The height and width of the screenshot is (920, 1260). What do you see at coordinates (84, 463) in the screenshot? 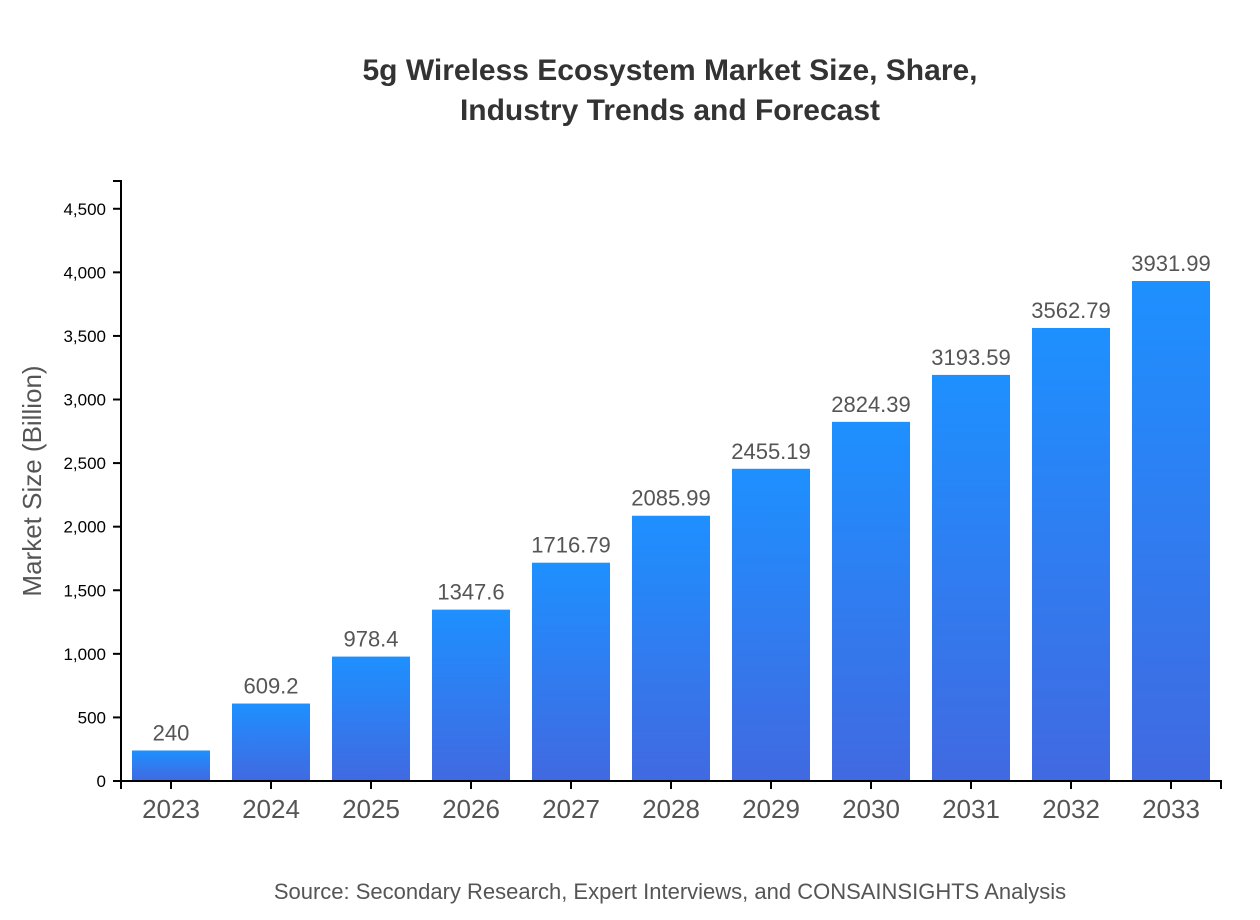
I see `y-tick-label: 2,500` at bounding box center [84, 463].